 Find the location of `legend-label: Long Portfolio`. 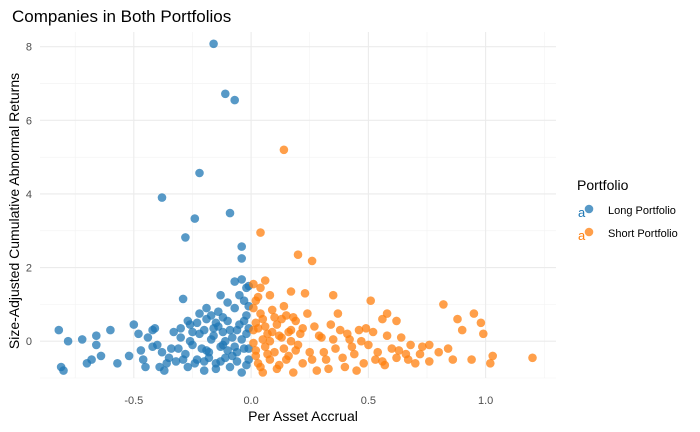

legend-label: Long Portfolio is located at coordinates (642, 211).